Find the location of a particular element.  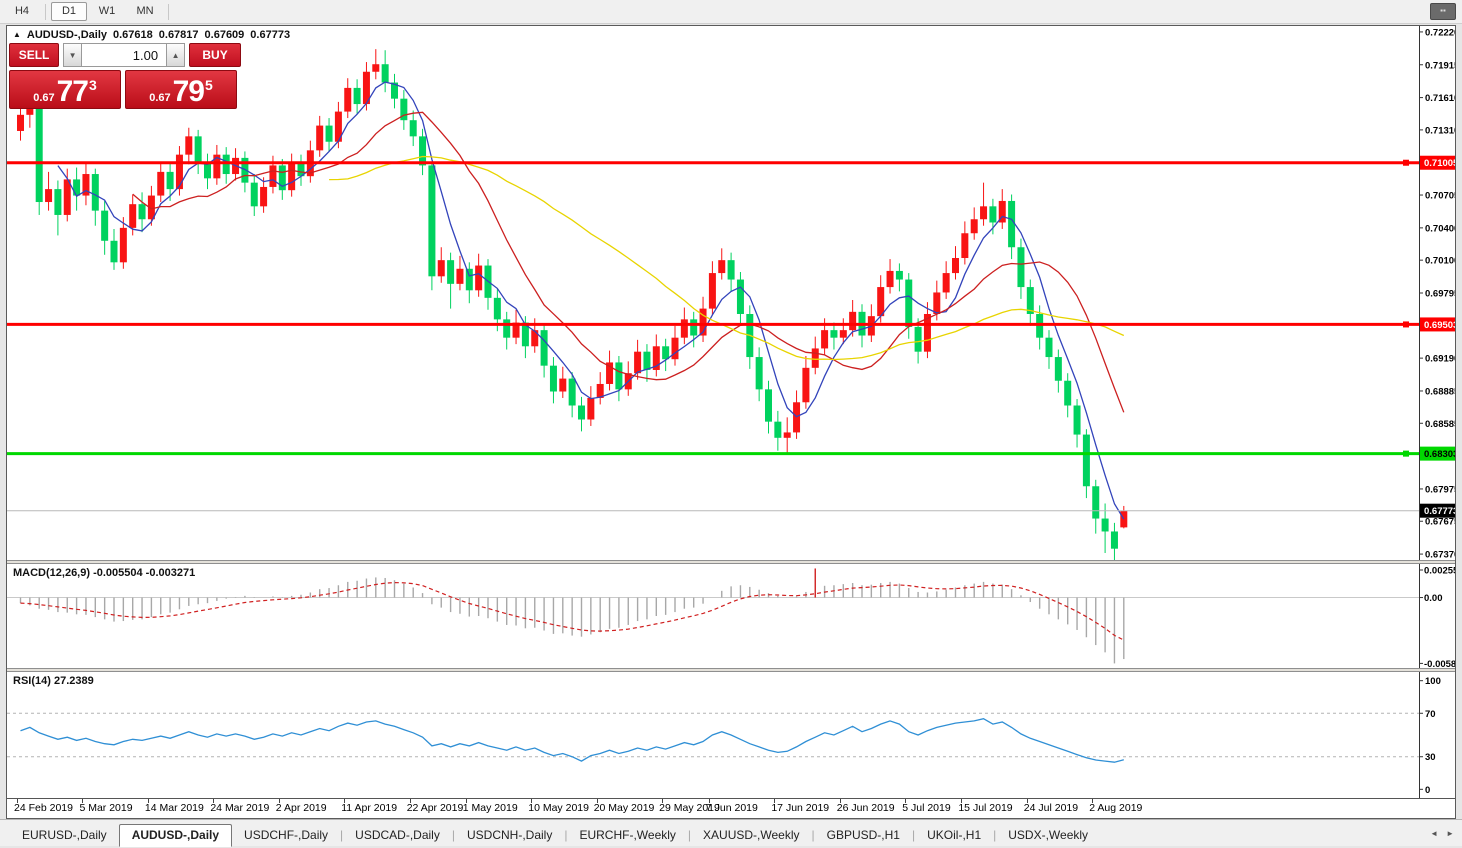

macd-tick-label: 0.00 is located at coordinates (1433, 598).